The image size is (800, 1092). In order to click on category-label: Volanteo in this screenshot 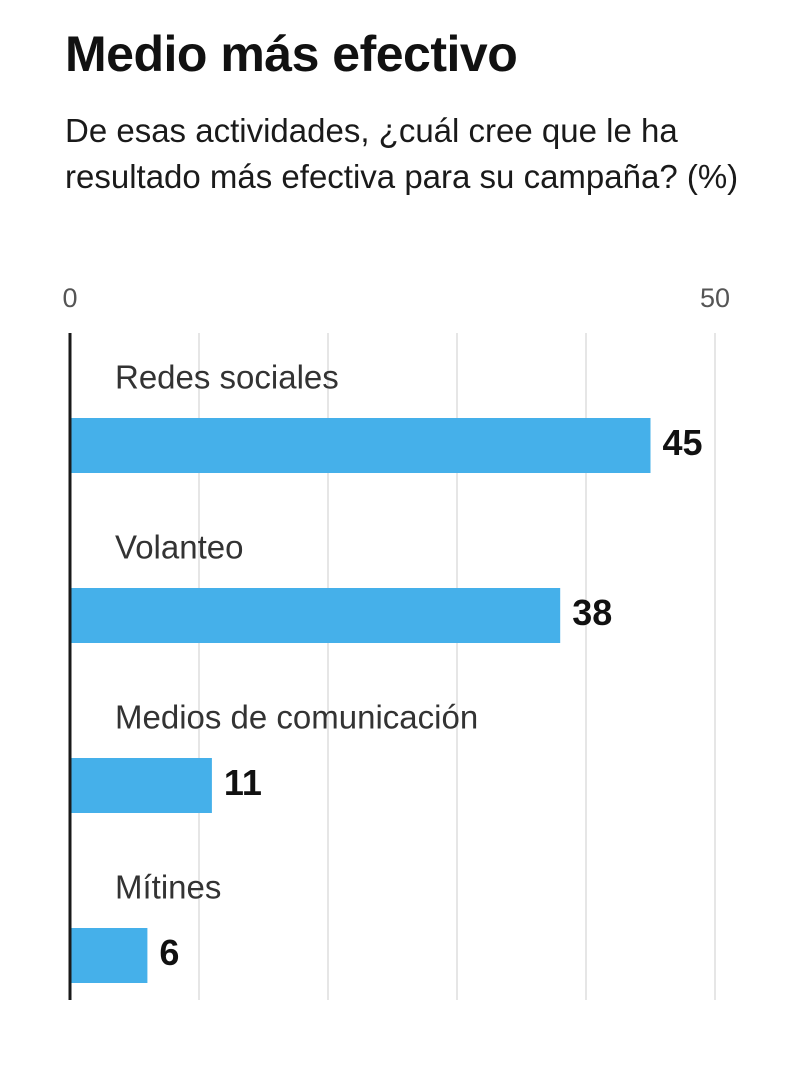, I will do `click(179, 547)`.